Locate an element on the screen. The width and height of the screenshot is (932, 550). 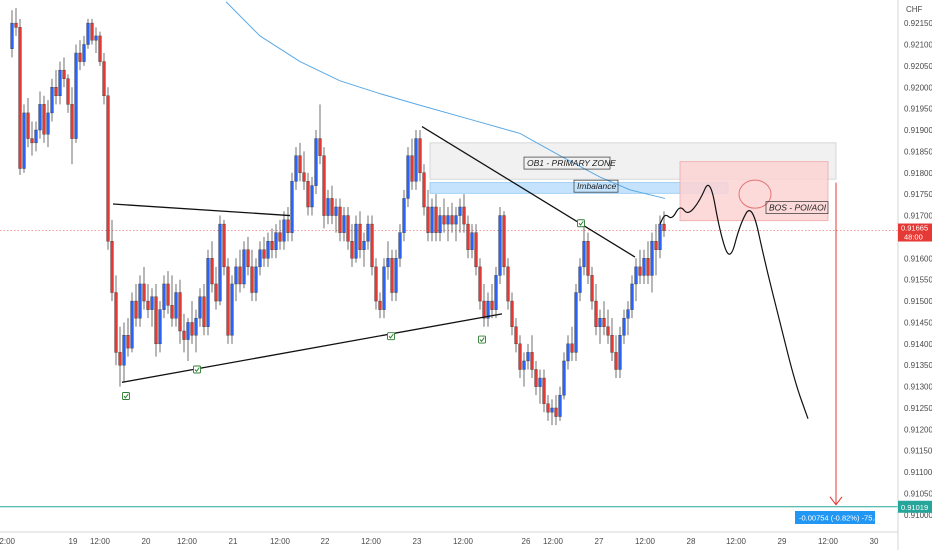
y-tick-label: 0.91450 is located at coordinates (918, 322).